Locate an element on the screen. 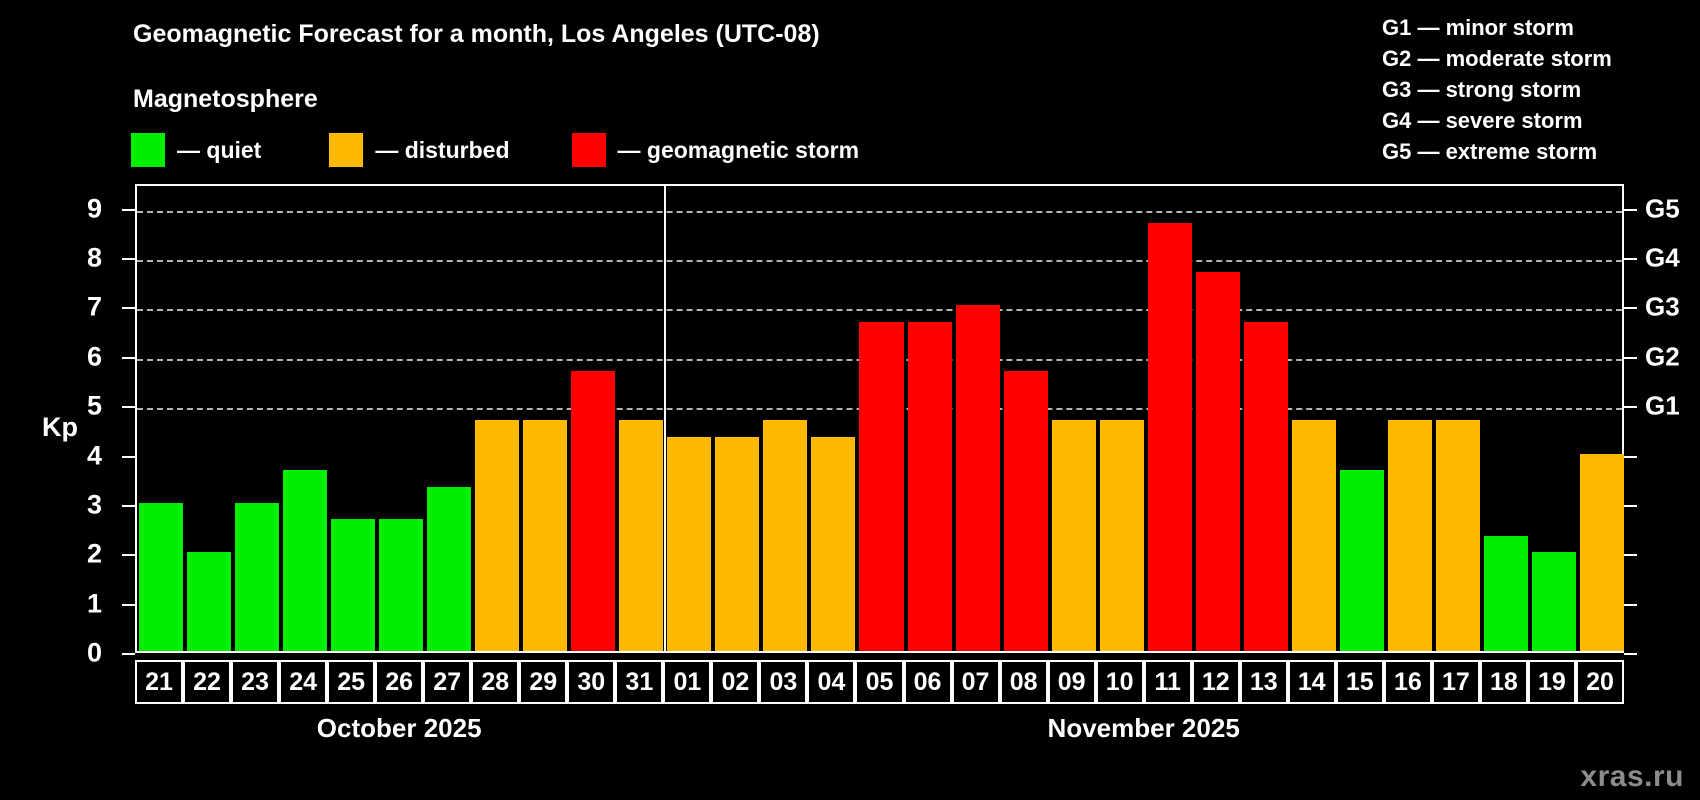 This screenshot has width=1700, height=800. day-label-08: 08 is located at coordinates (1023, 682).